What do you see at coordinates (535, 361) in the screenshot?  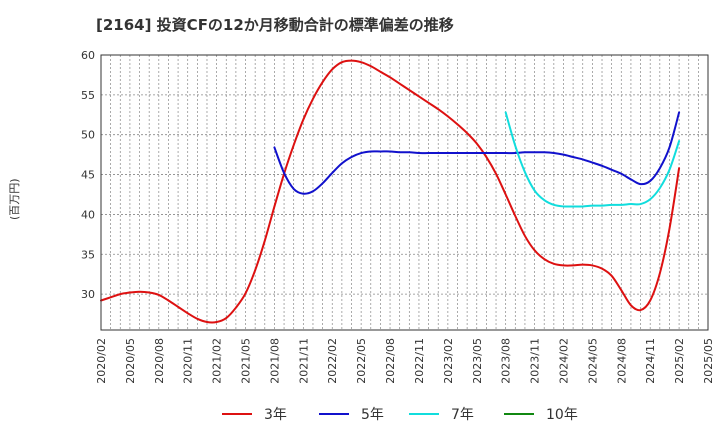 I see `x-tick-label: 2023/11` at bounding box center [535, 361].